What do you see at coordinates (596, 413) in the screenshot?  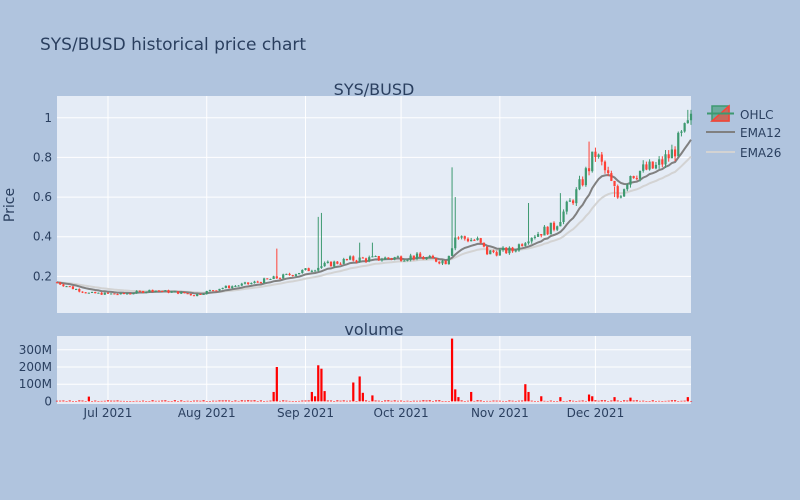 I see `x-tick-label: Dec 2021` at bounding box center [596, 413].